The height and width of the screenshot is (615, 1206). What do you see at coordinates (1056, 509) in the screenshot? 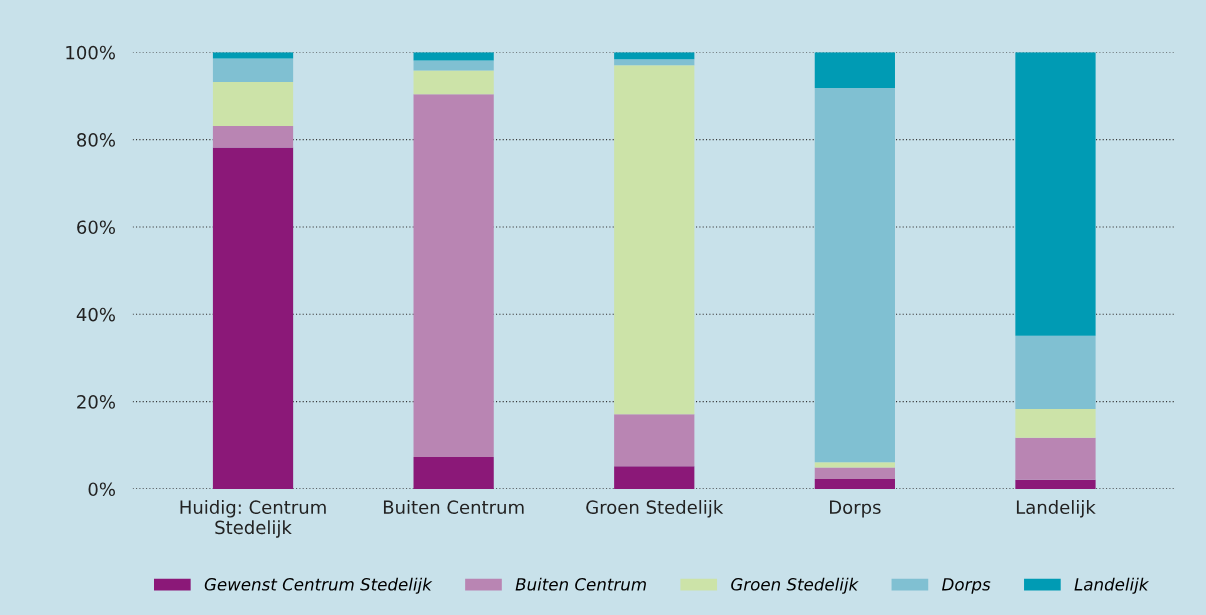
I see `x-tick-label: Landelijk` at bounding box center [1056, 509].